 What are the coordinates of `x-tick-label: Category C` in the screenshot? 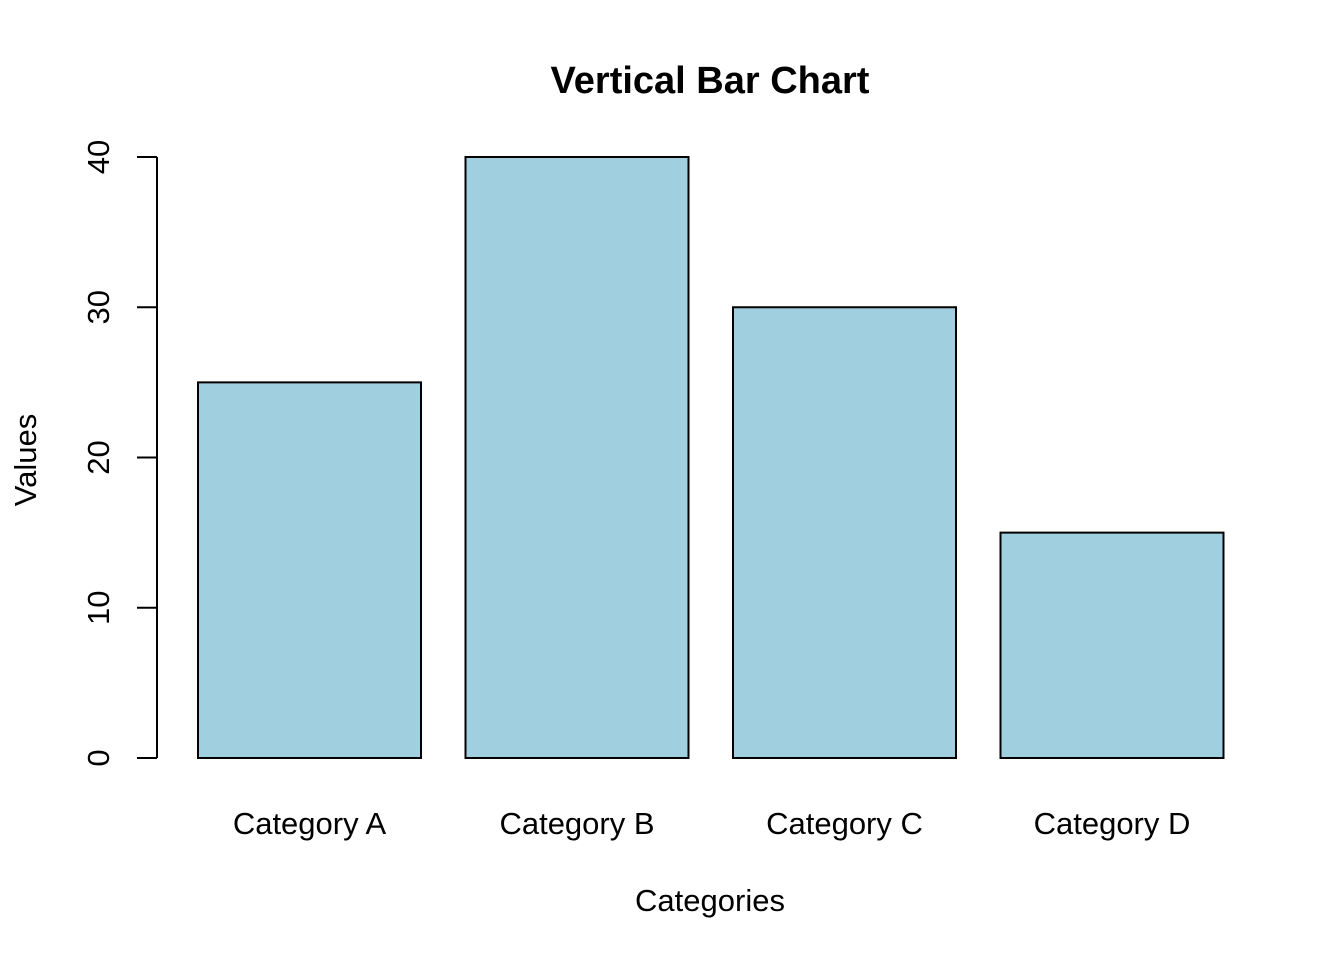 It's located at (844, 823).